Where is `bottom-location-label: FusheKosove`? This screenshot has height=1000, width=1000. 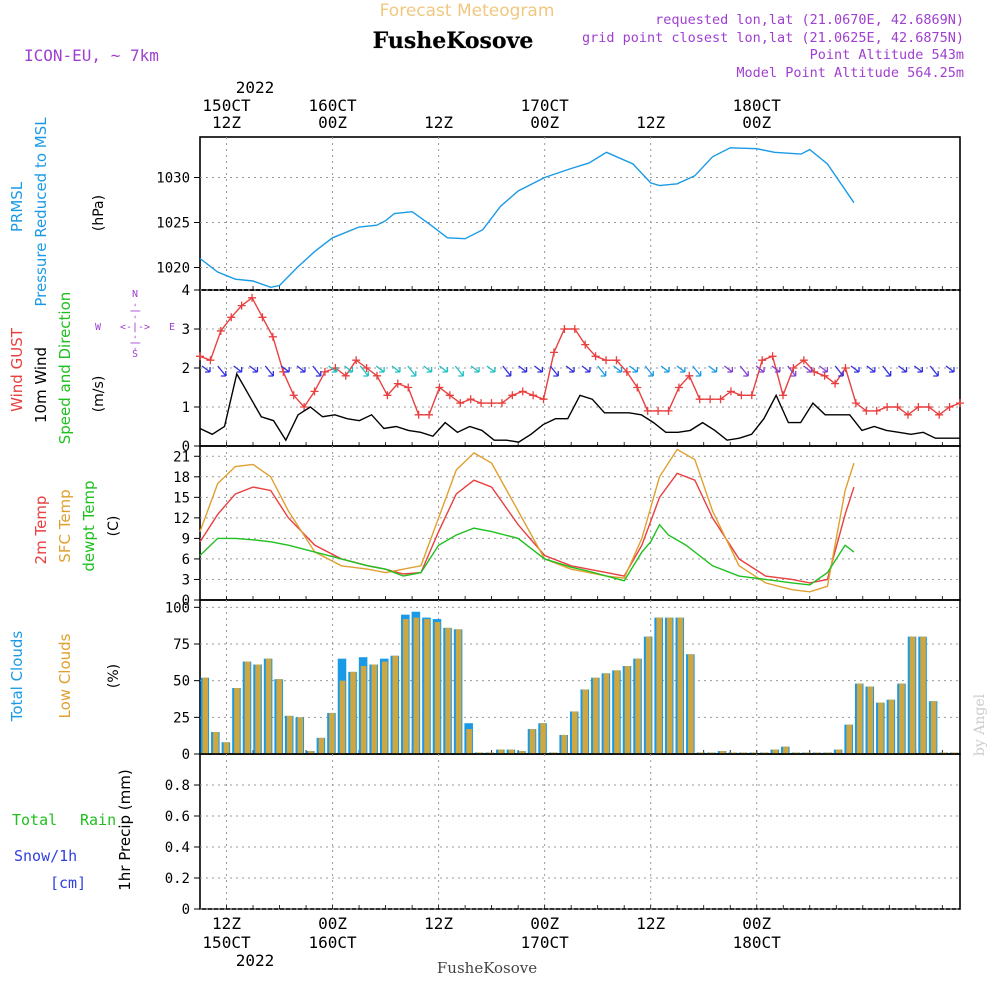 bottom-location-label: FusheKosove is located at coordinates (487, 968).